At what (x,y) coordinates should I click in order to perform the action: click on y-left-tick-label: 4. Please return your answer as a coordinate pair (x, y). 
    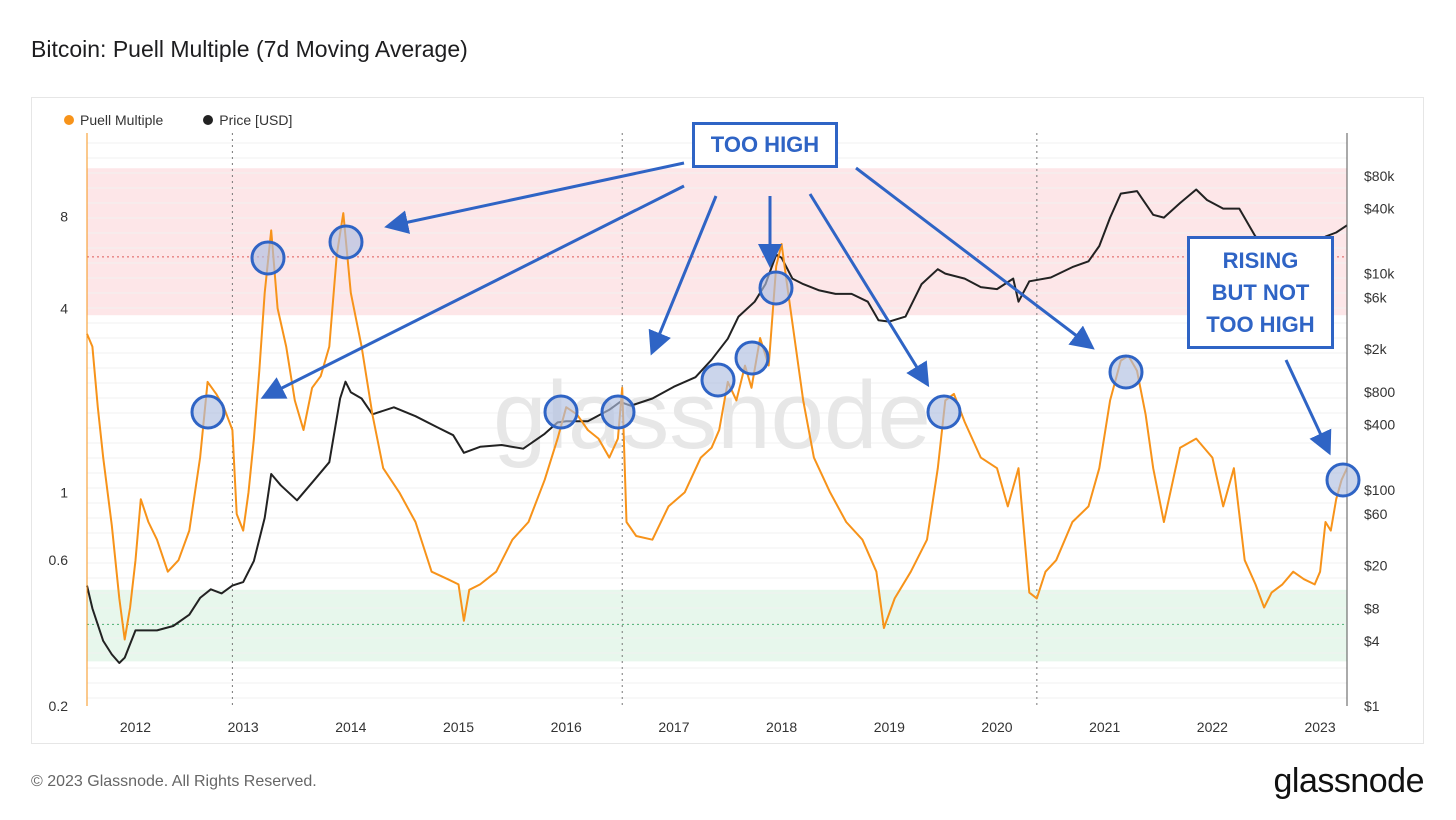
    Looking at the image, I should click on (64, 308).